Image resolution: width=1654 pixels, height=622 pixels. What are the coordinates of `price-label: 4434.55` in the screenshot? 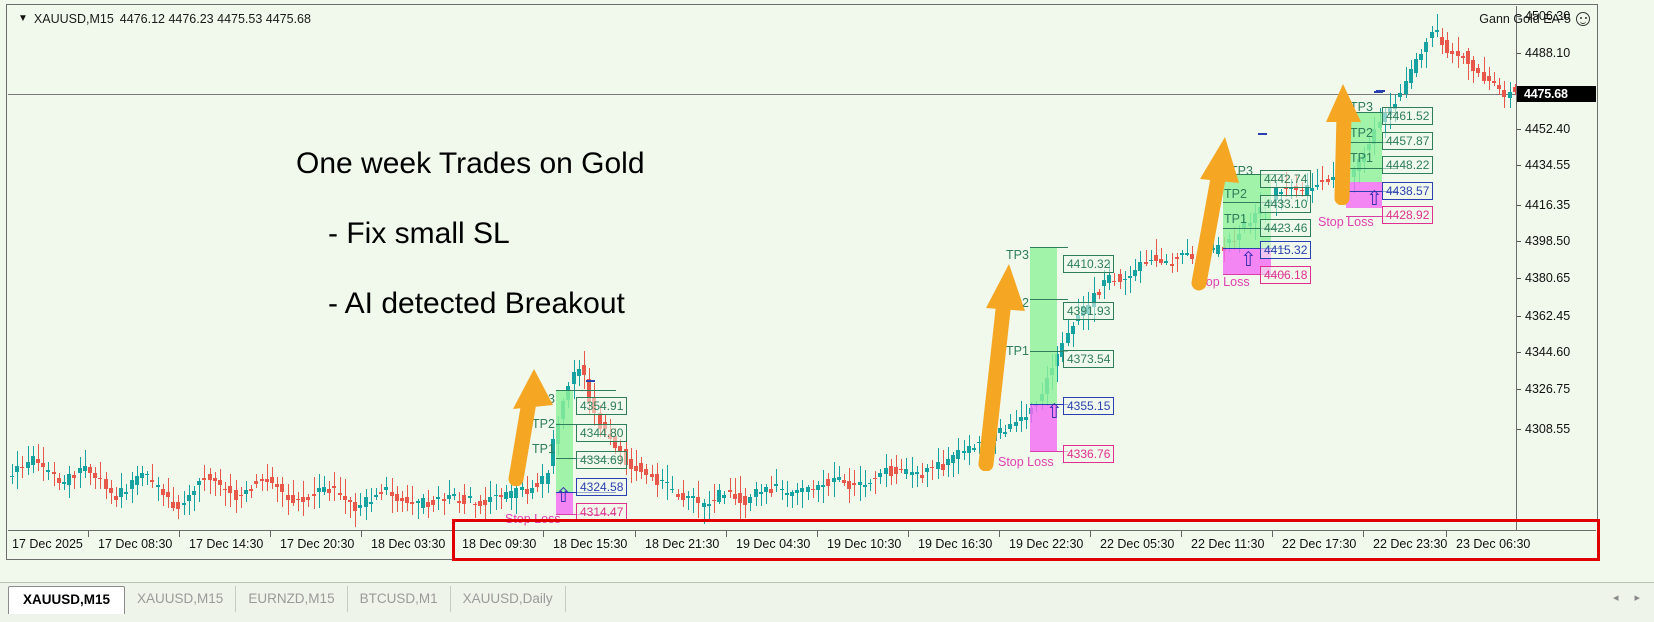 It's located at (1548, 165).